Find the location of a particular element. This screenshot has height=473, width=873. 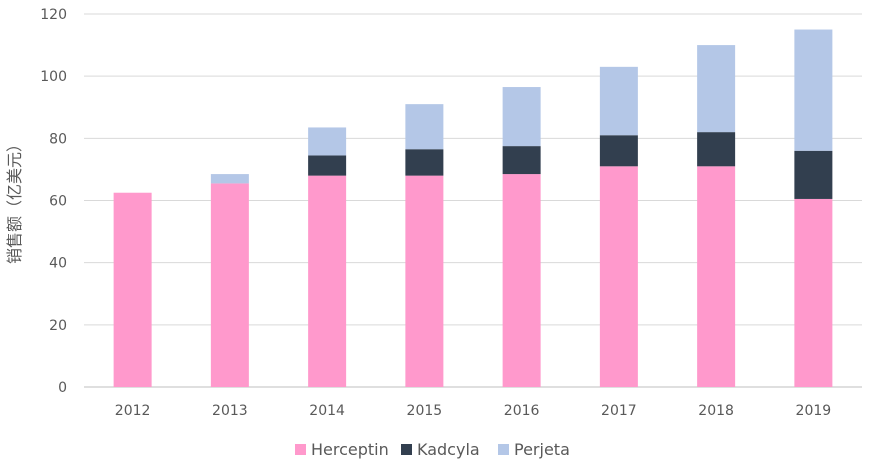

bar-perjeta-2017 is located at coordinates (618, 101).